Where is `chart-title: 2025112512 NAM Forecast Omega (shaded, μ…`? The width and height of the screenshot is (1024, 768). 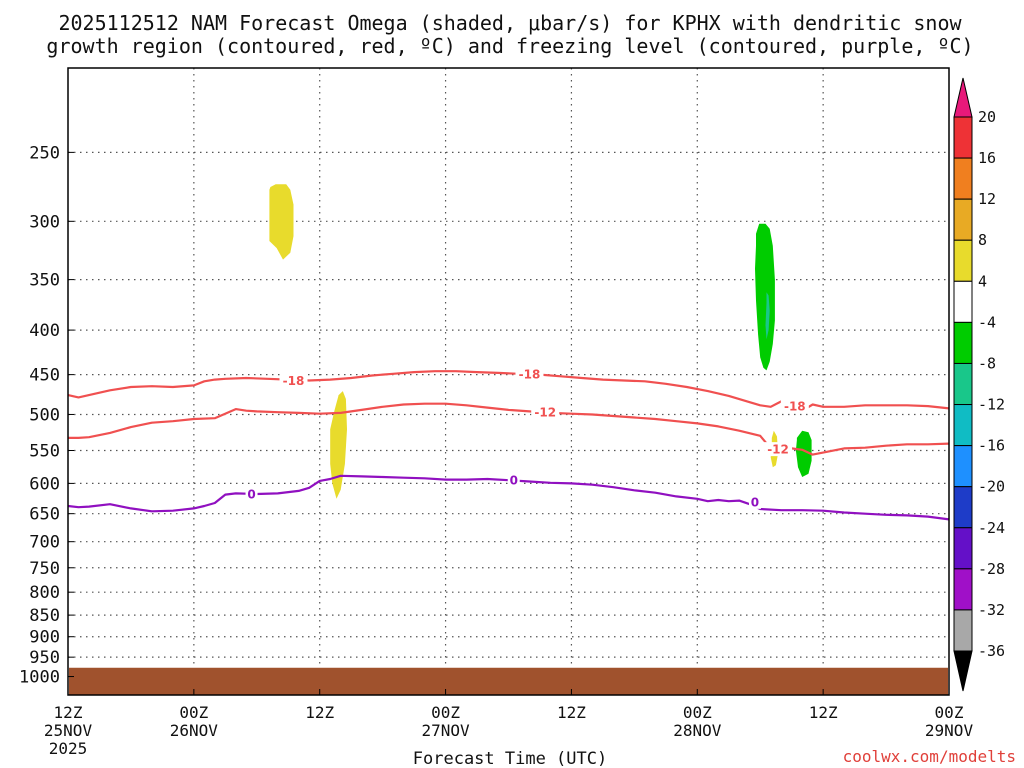 chart-title: 2025112512 NAM Forecast Omega (shaded, μ… is located at coordinates (509, 34).